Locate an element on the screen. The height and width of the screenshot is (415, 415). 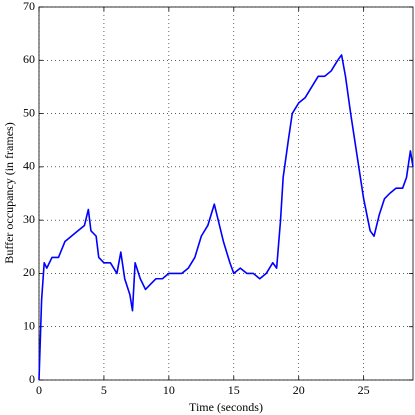
y-tick-label: 40 is located at coordinates (29, 166).